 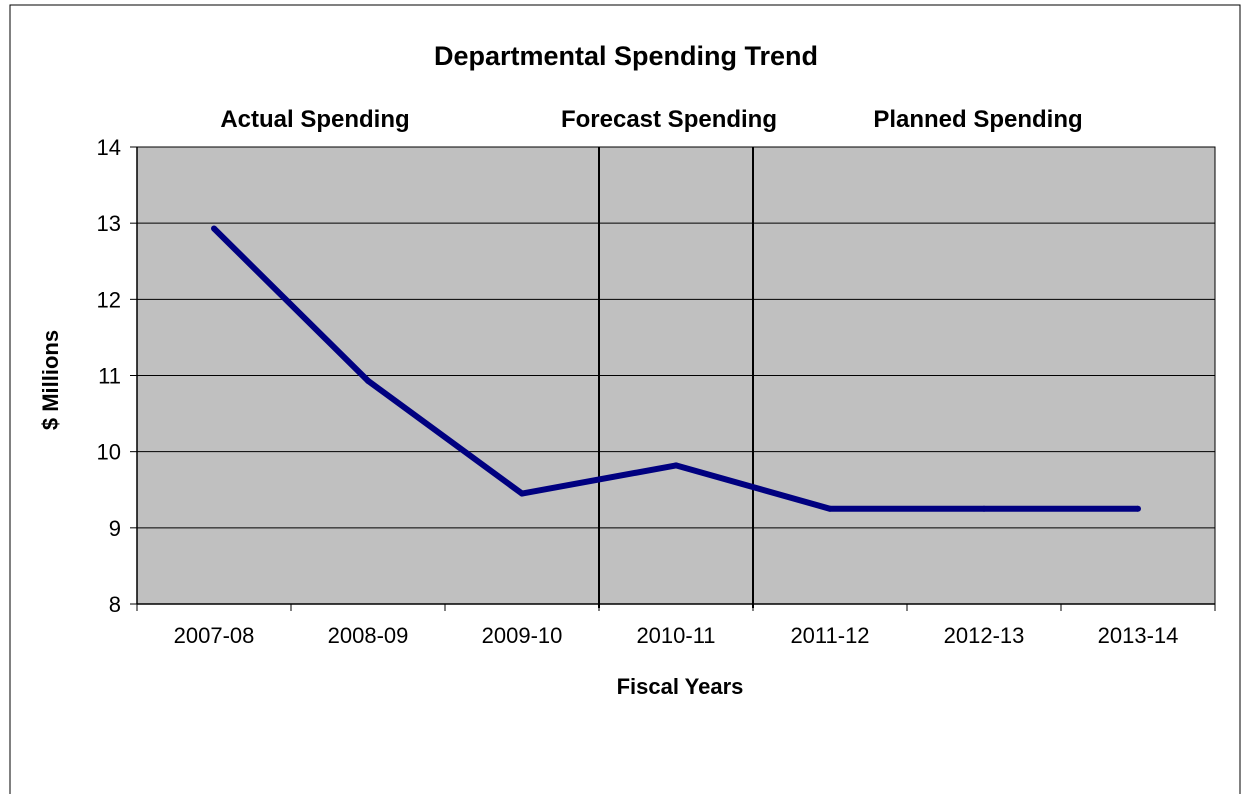 What do you see at coordinates (368, 635) in the screenshot?
I see `x-tick-label: 2008-09` at bounding box center [368, 635].